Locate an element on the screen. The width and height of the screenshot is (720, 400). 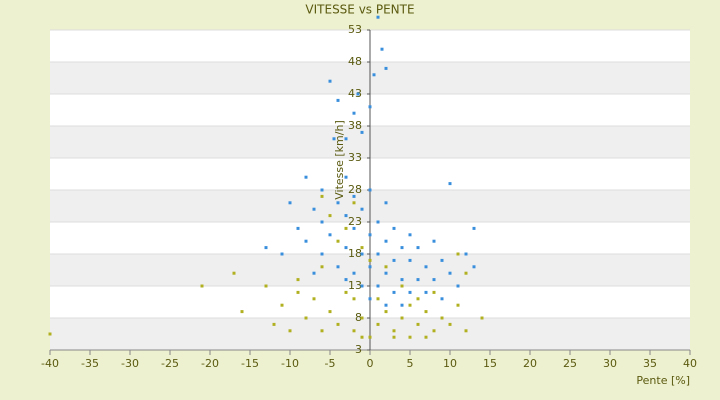
y-tick-label: 8 is located at coordinates (358, 317).